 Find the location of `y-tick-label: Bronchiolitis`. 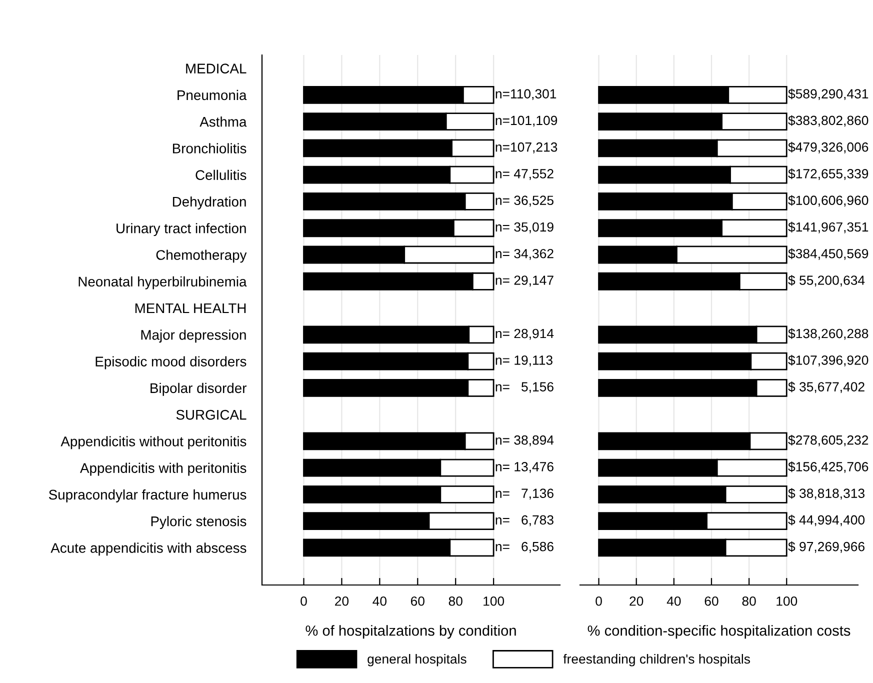

y-tick-label: Bronchiolitis is located at coordinates (209, 148).